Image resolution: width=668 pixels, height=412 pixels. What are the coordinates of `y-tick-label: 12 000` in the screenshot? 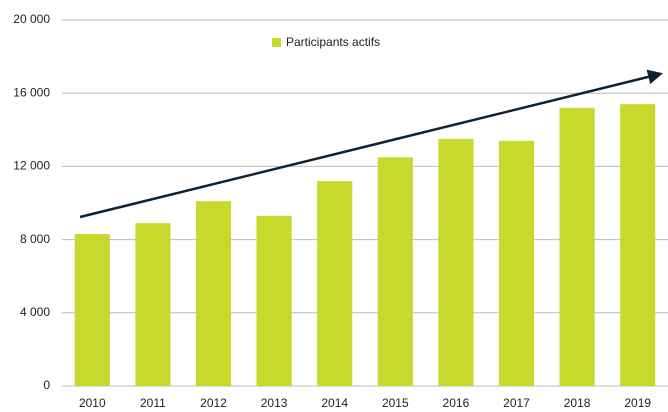 It's located at (31, 166).